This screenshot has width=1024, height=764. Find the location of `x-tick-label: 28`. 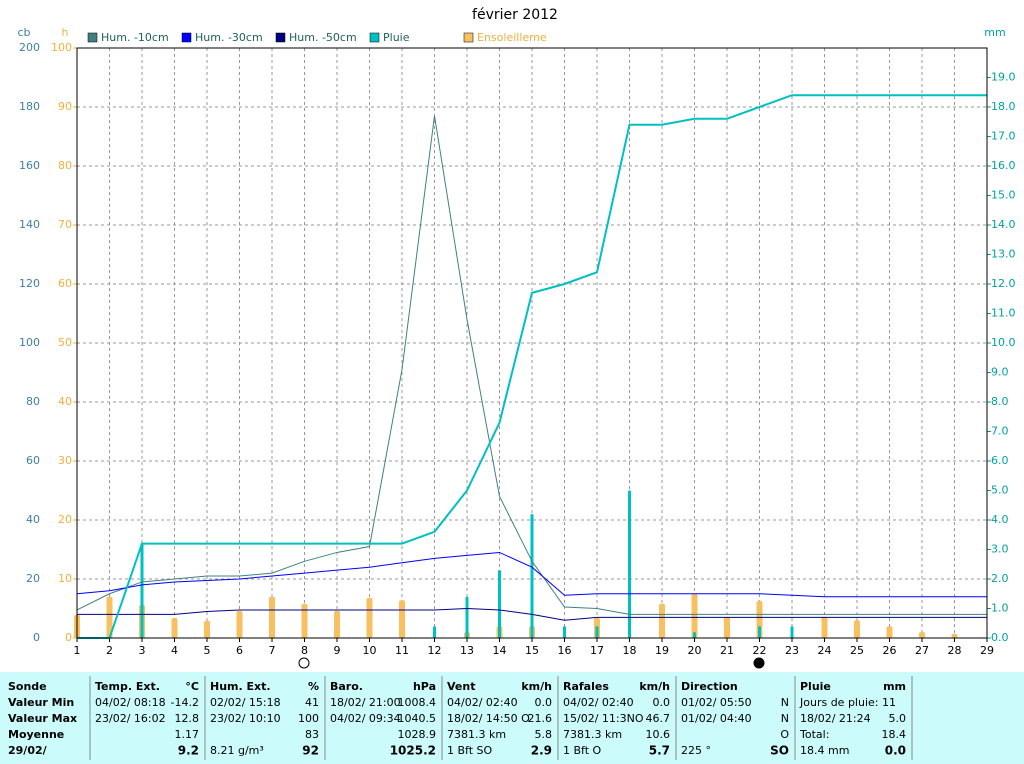

x-tick-label: 28 is located at coordinates (955, 650).